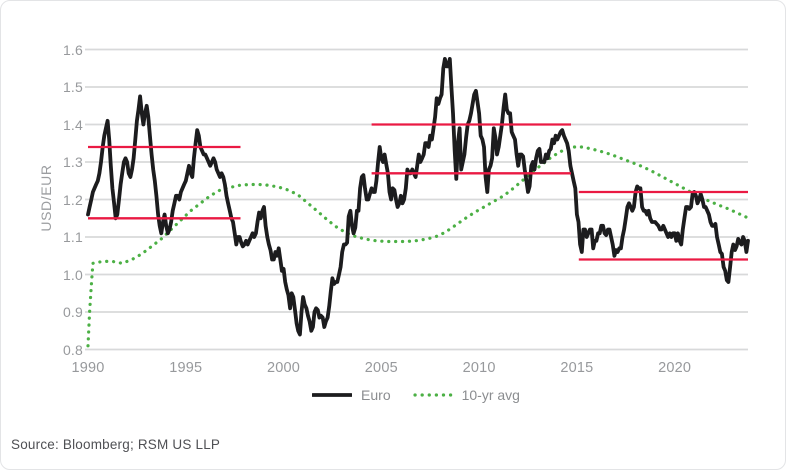 This screenshot has width=786, height=470. I want to click on x-tick-label: 2020, so click(675, 368).